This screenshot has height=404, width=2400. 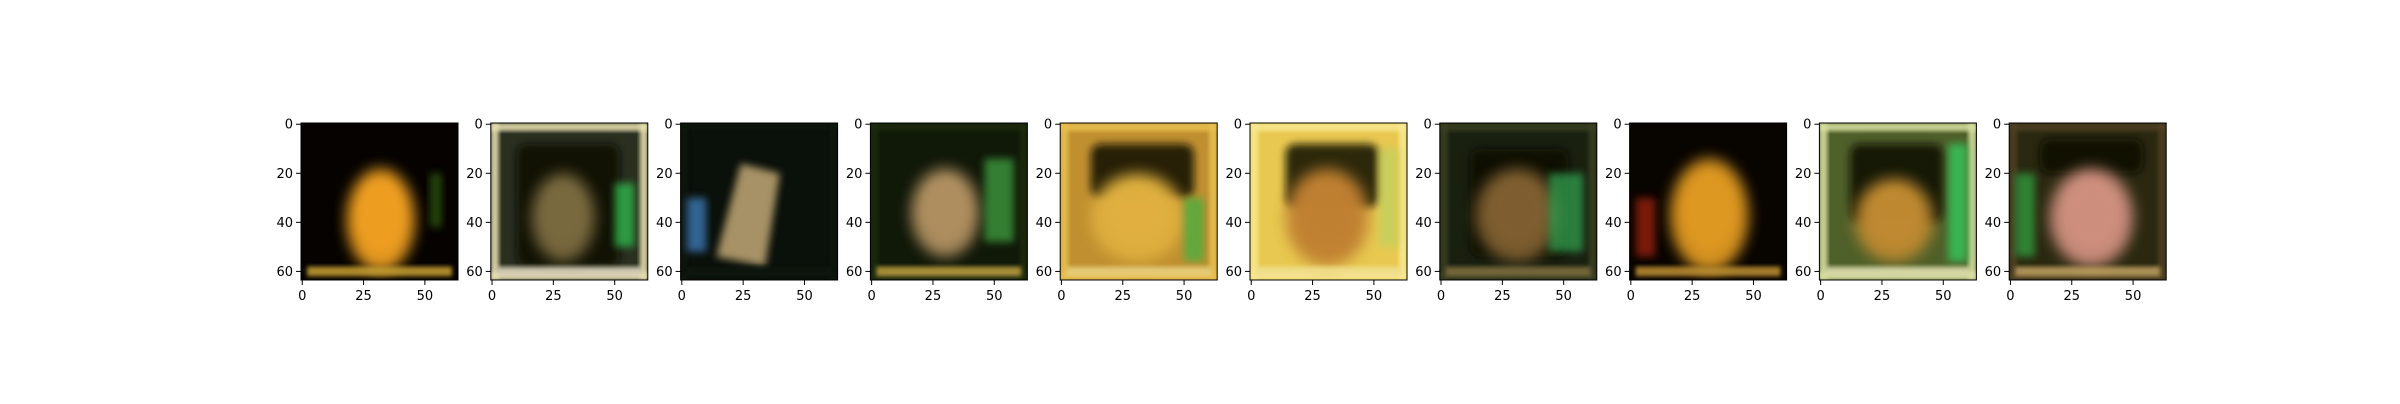 I want to click on panel-1: 0 25 50 0 20 40 60, so click(x=367, y=211).